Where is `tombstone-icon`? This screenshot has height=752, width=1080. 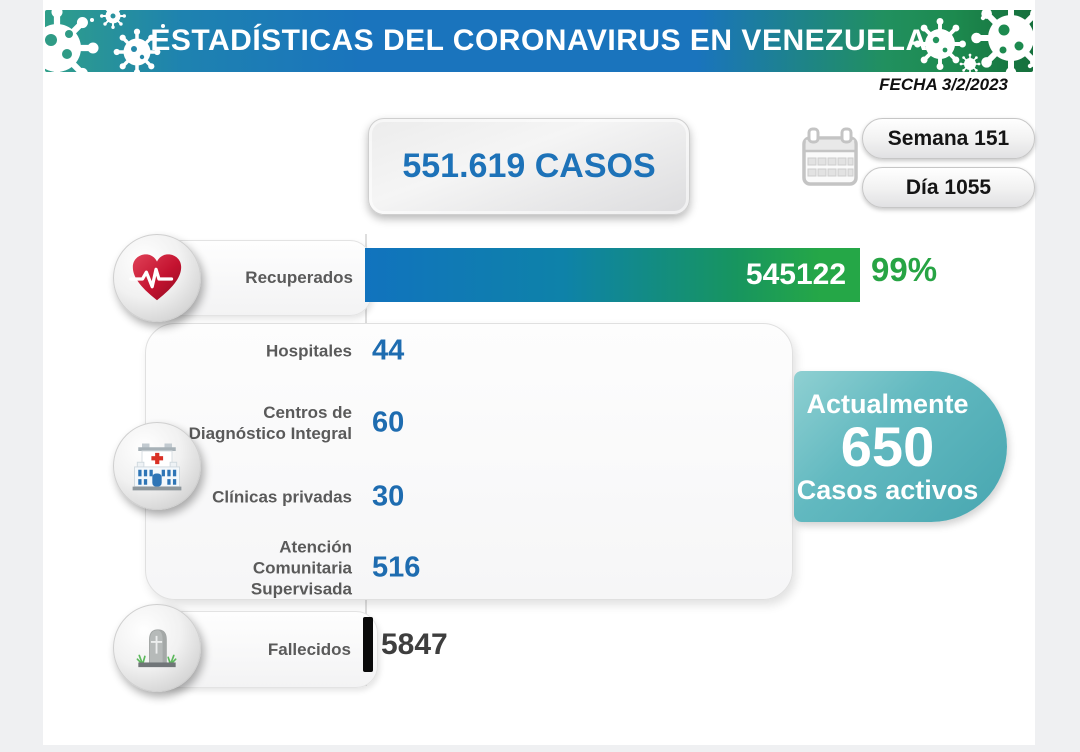 tombstone-icon is located at coordinates (156, 648).